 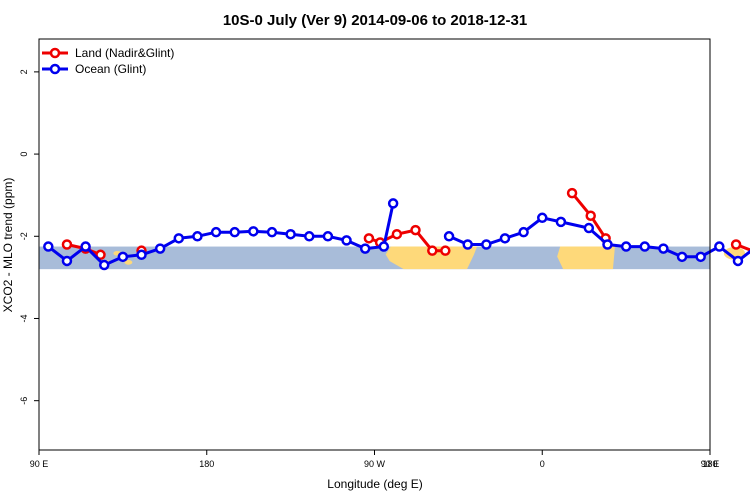 I want to click on y-axis-ticks: 2 0 -2 -4 -6, so click(x=29, y=237).